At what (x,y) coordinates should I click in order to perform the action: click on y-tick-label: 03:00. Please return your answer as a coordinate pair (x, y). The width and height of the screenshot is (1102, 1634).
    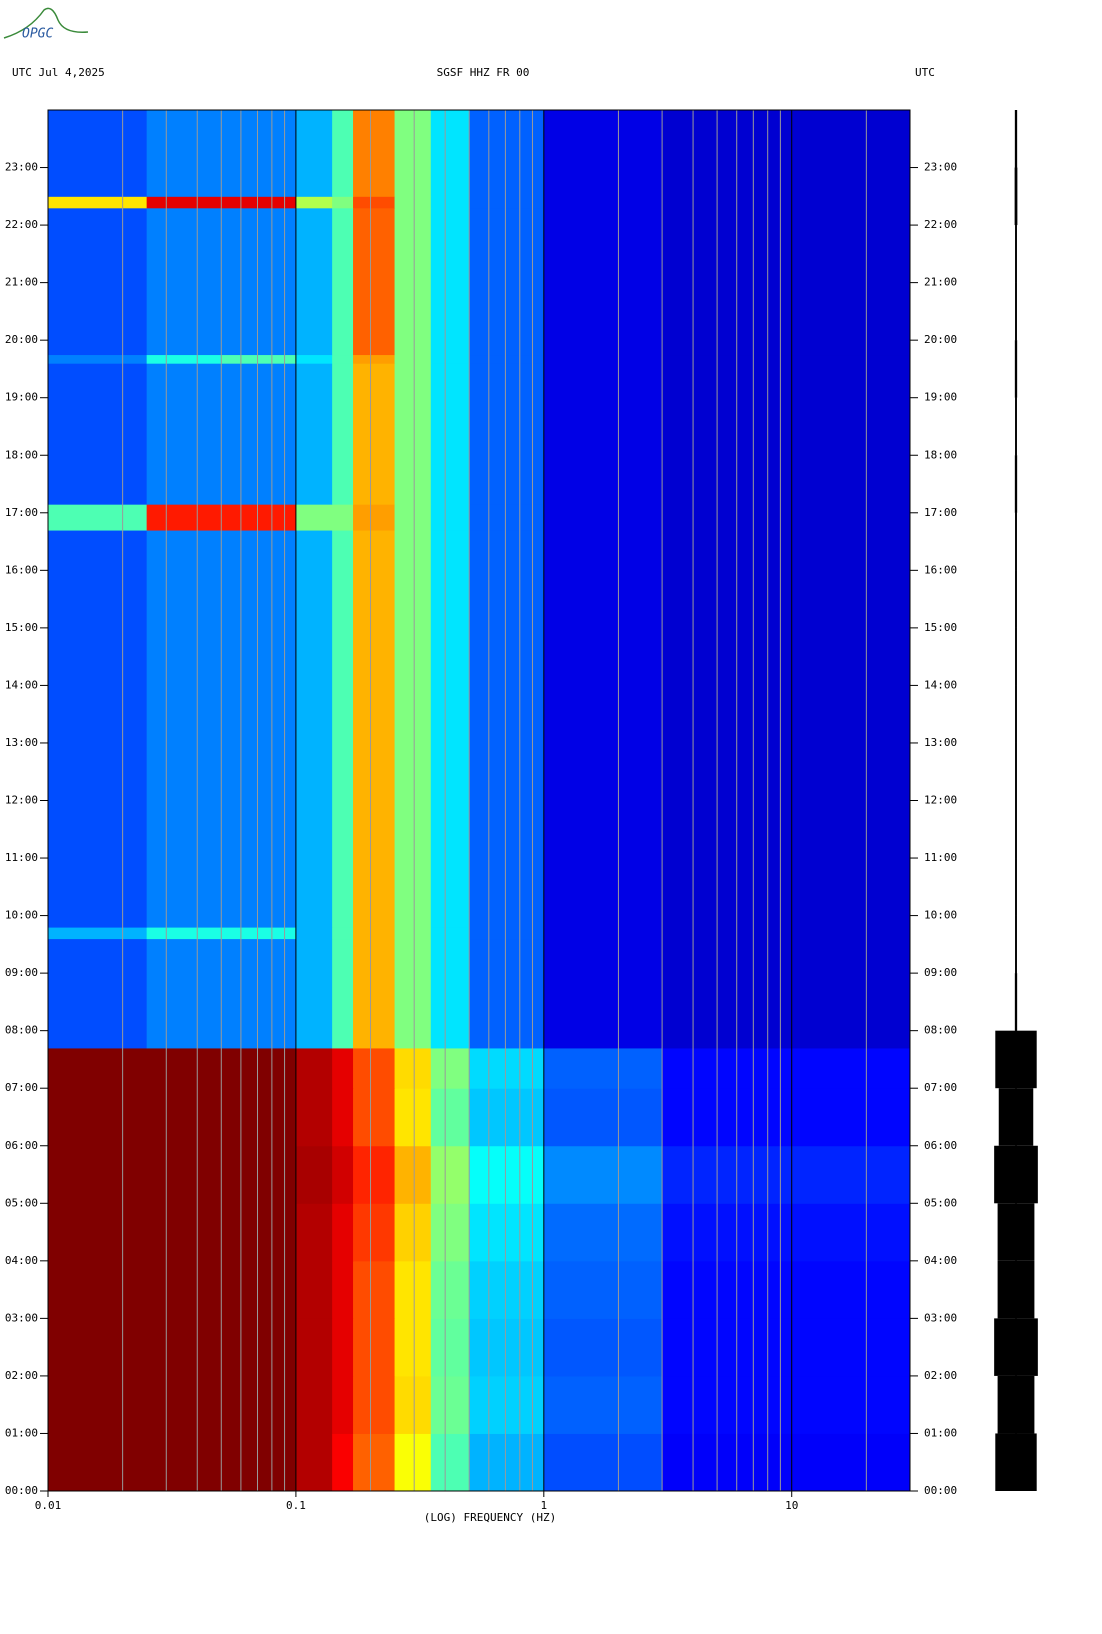
    Looking at the image, I should click on (21, 1317).